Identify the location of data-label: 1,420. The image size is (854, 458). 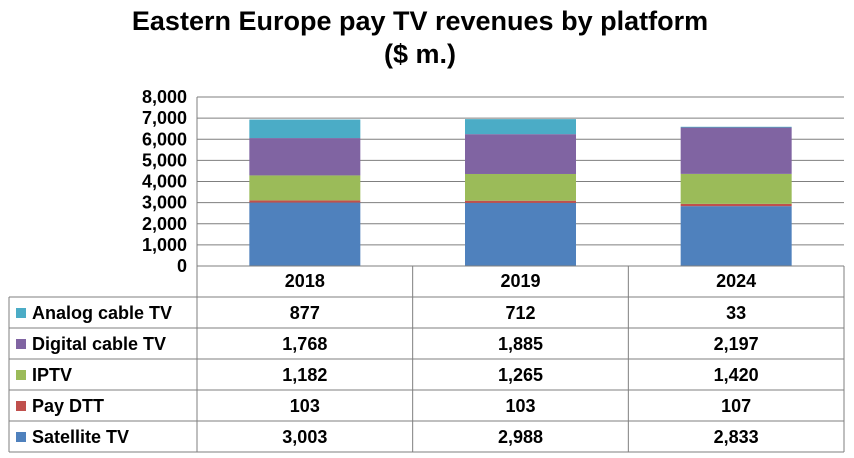
(736, 375).